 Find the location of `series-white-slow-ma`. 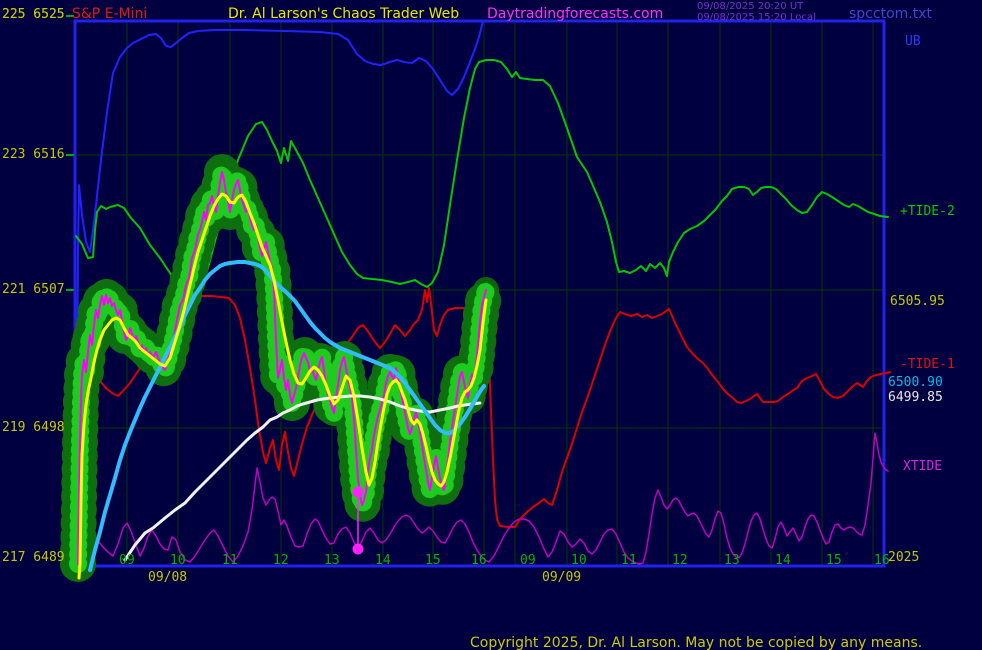

series-white-slow-ma is located at coordinates (302, 478).